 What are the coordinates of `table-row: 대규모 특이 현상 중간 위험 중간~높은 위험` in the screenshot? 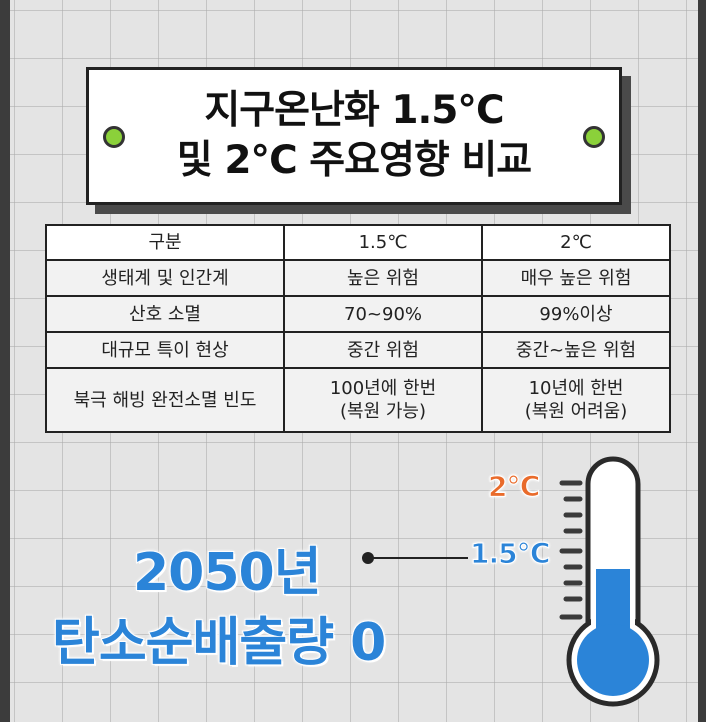 It's located at (358, 350).